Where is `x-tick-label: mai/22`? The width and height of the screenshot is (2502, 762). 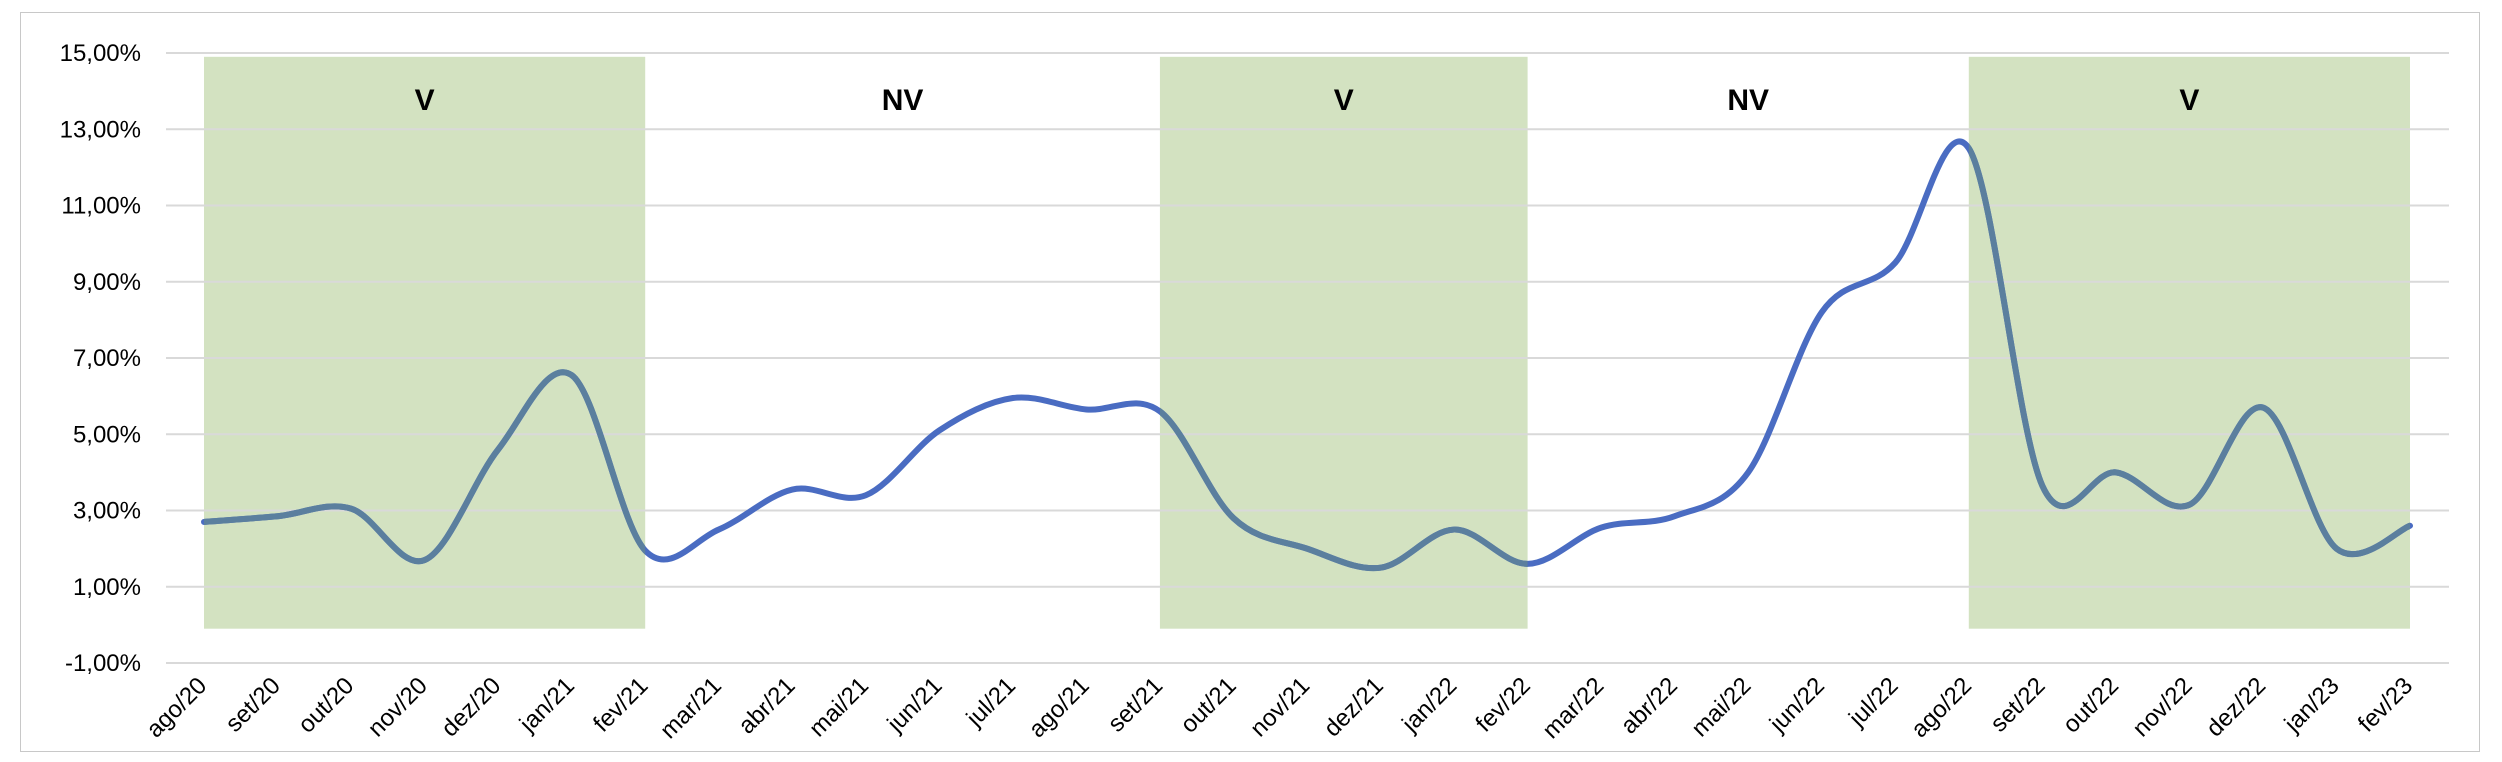 x-tick-label: mai/22 is located at coordinates (1721, 707).